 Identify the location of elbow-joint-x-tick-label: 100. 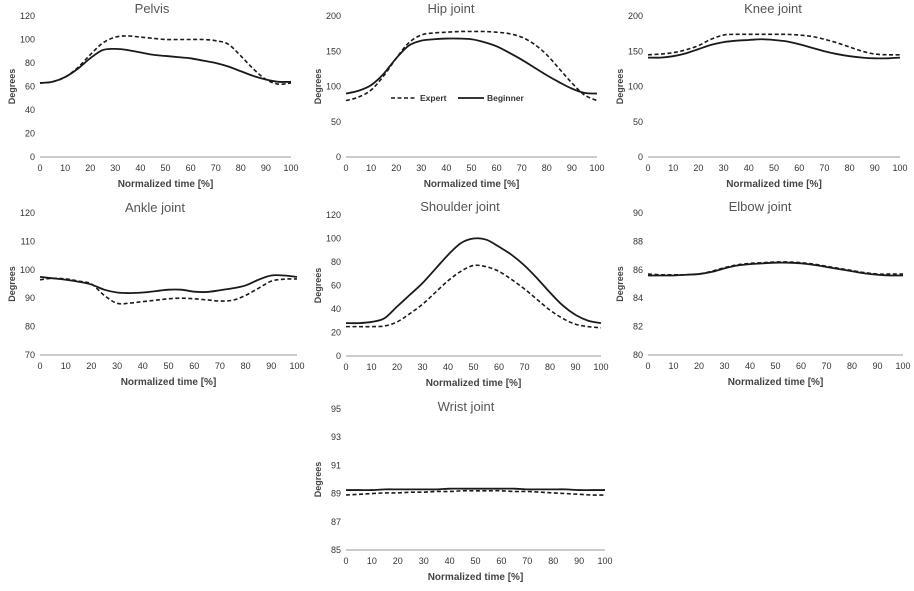
(902, 366).